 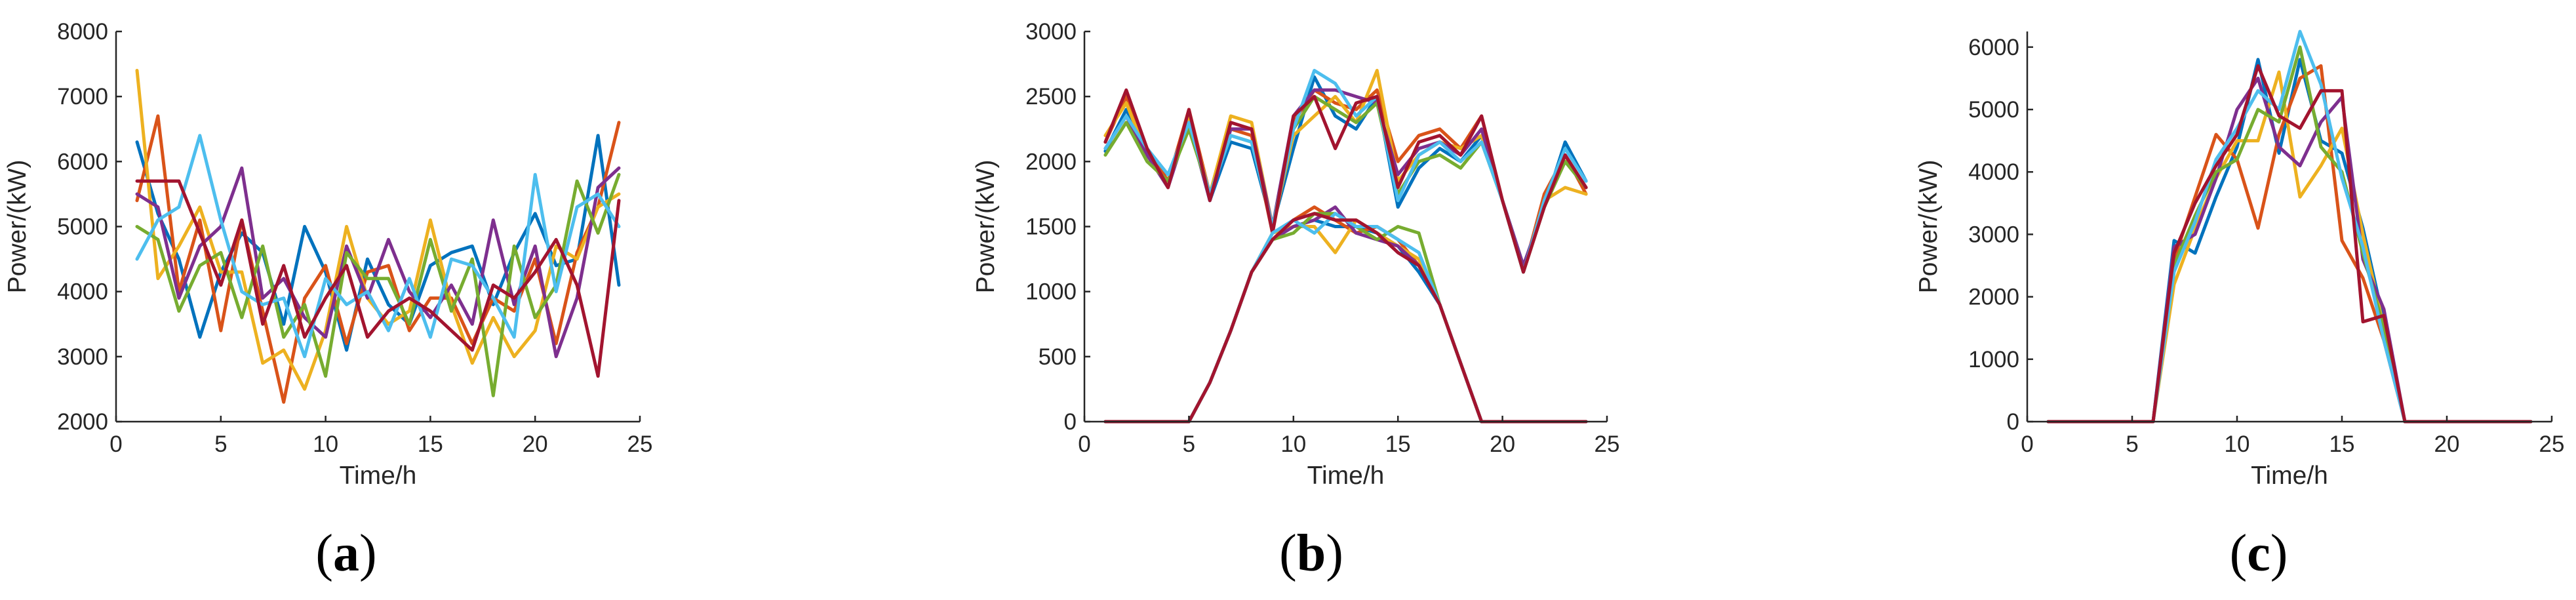 I want to click on y-tick-label: 2500, so click(x=1051, y=97).